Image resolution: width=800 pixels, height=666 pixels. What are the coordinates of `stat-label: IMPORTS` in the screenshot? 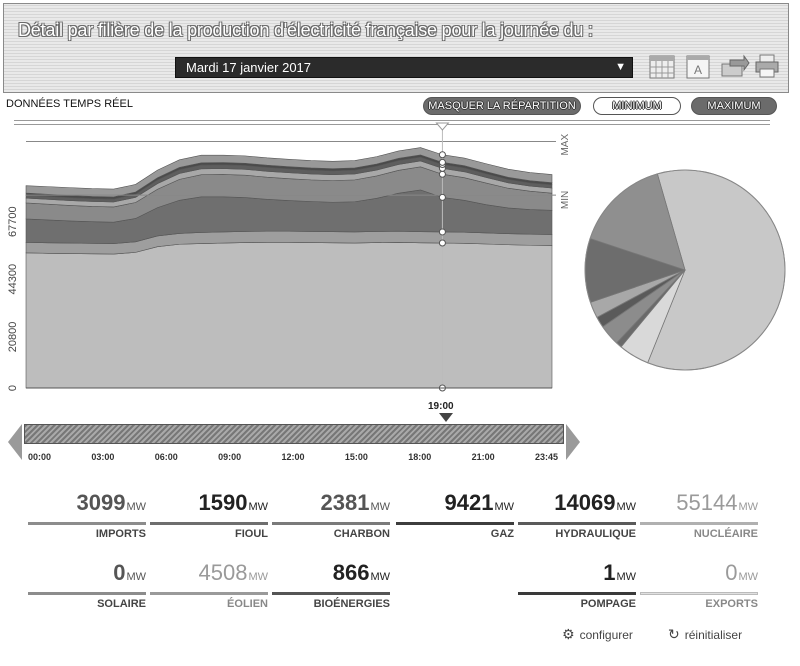 It's located at (120, 534).